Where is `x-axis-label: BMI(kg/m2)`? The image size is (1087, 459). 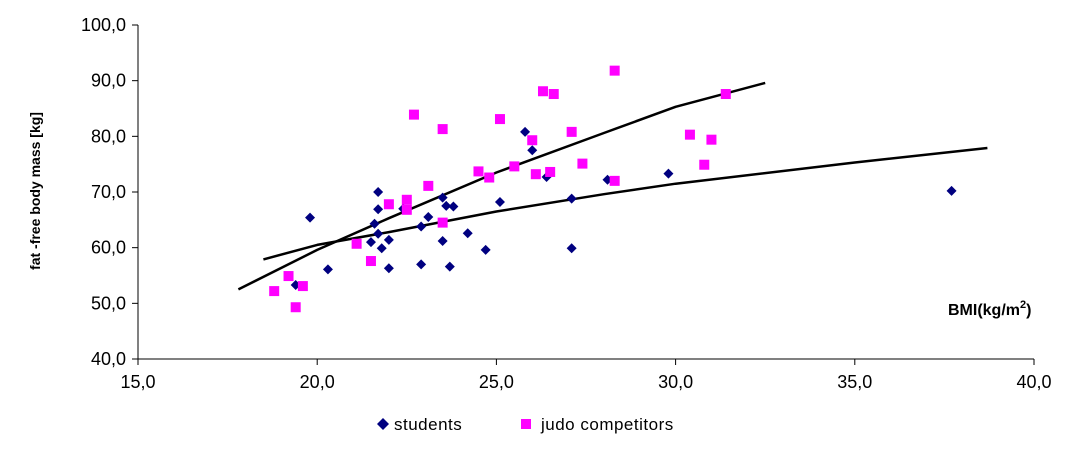
x-axis-label: BMI(kg/m2) is located at coordinates (989, 309).